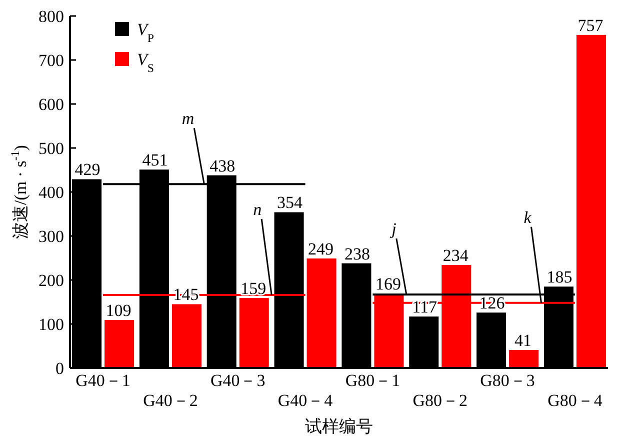  Describe the element at coordinates (145, 62) in the screenshot. I see `legend-label: V$_{S}$` at that location.